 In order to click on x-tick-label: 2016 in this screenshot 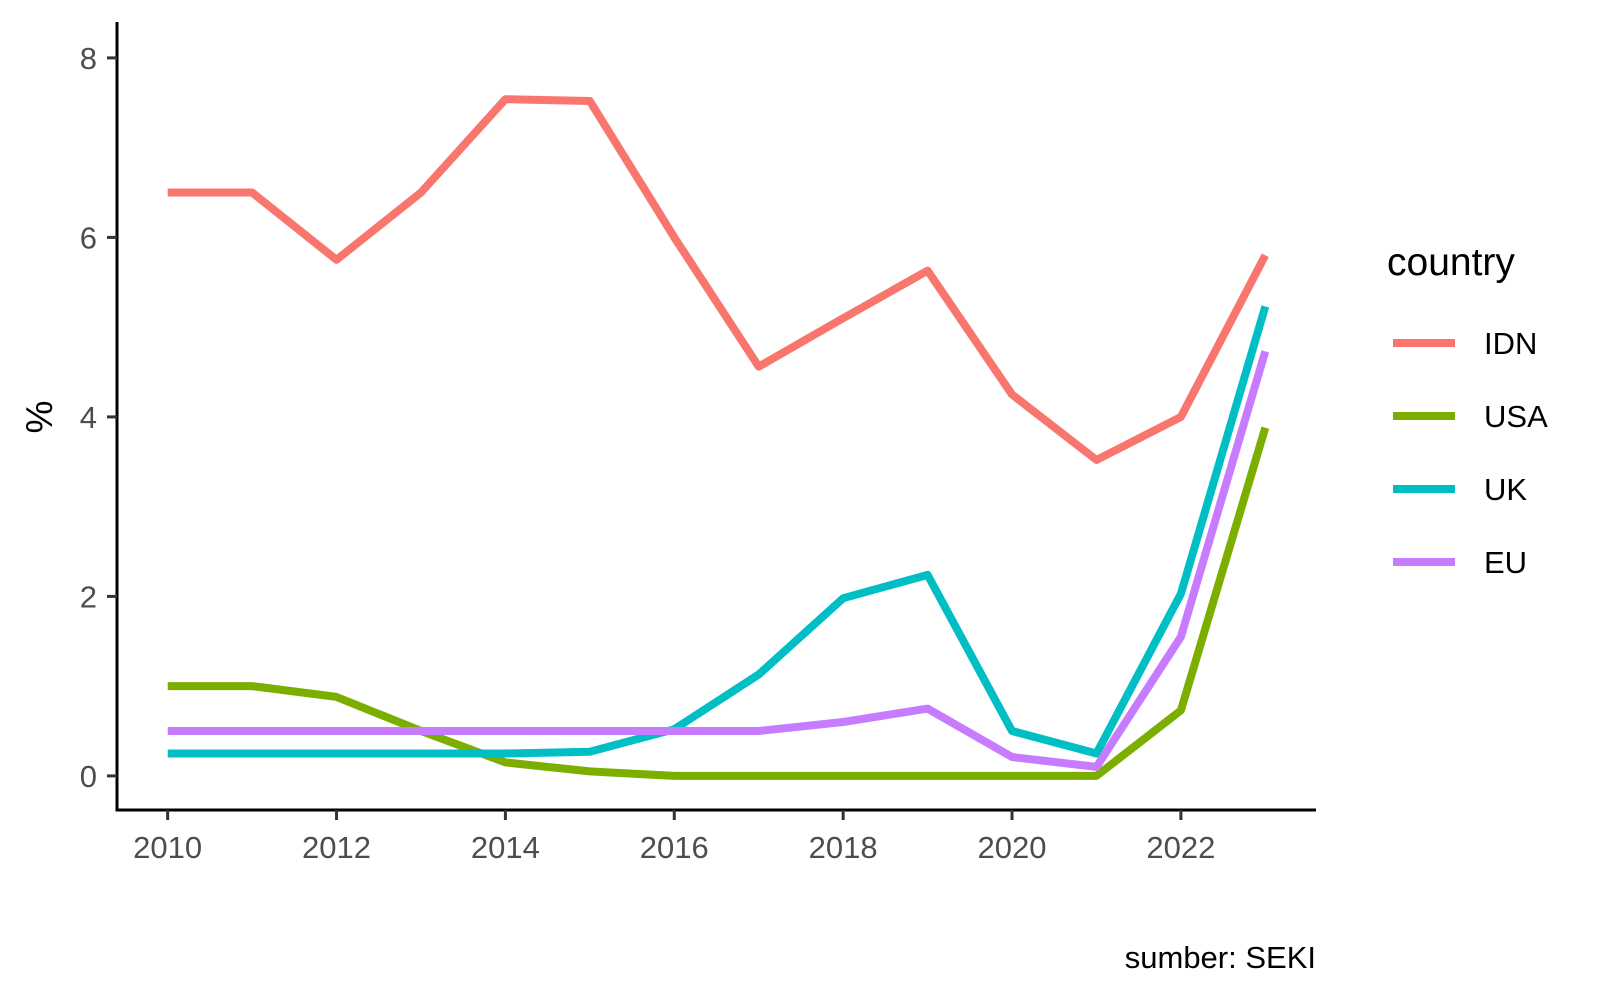, I will do `click(674, 847)`.